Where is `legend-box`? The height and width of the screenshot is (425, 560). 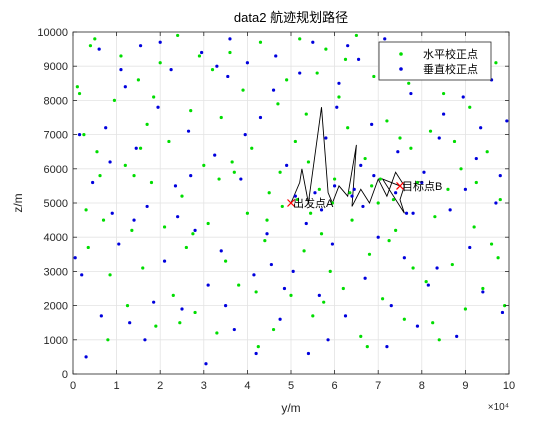
legend-box is located at coordinates (435, 61).